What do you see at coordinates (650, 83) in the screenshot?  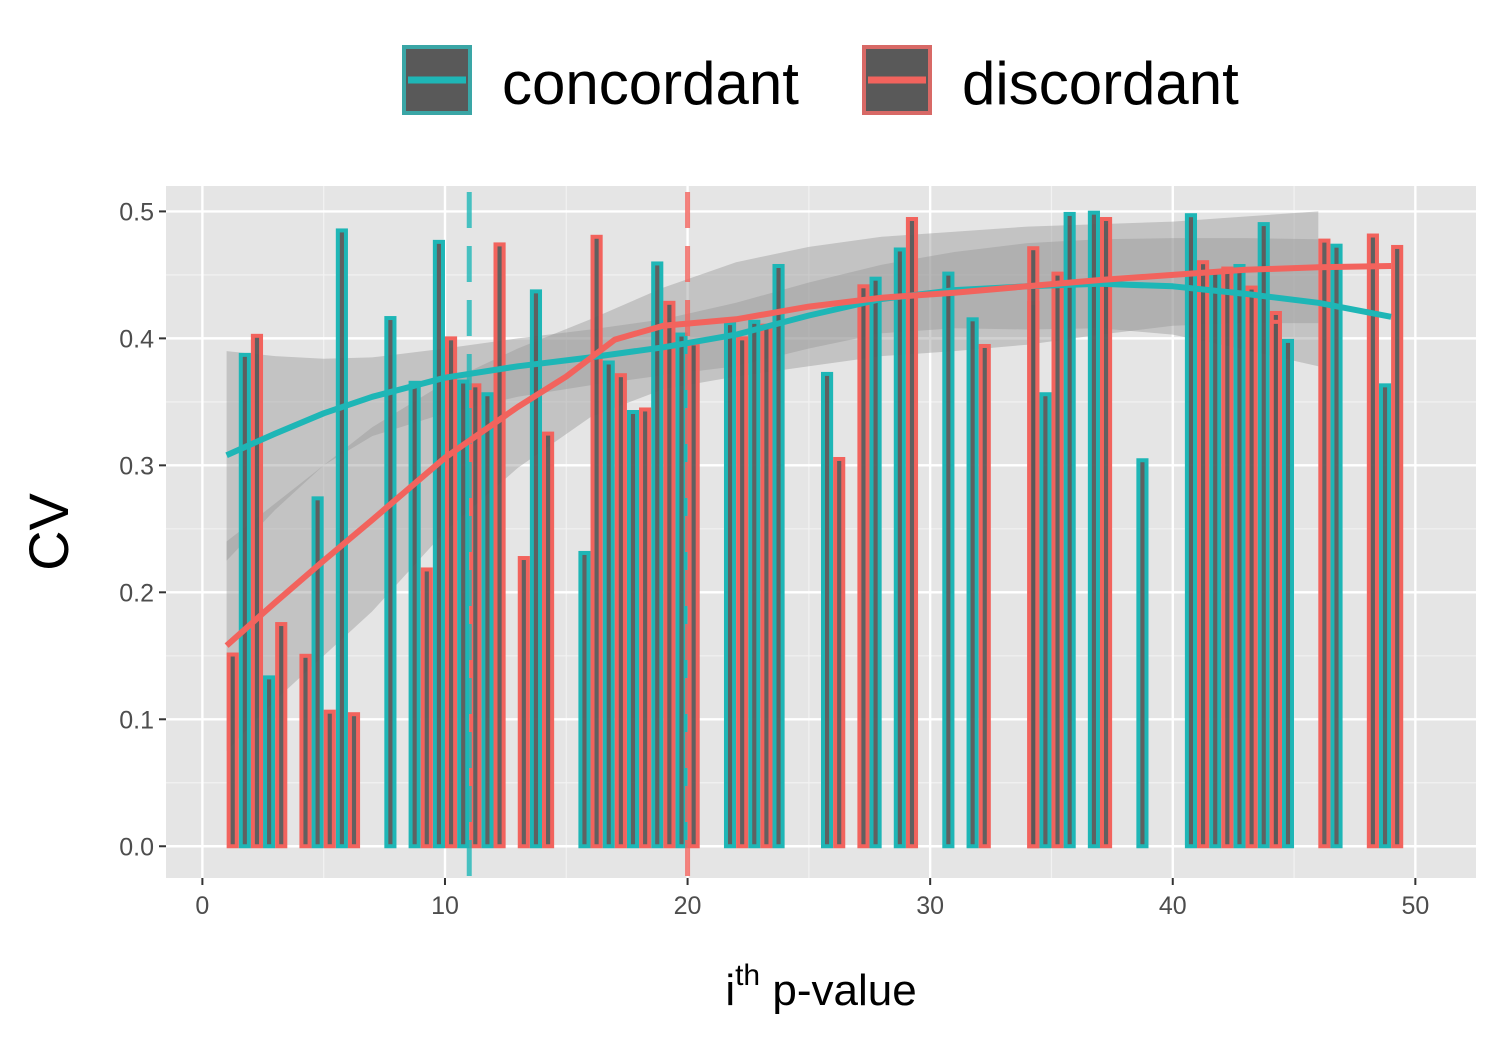 I see `legend-label-concordant: concordant` at bounding box center [650, 83].